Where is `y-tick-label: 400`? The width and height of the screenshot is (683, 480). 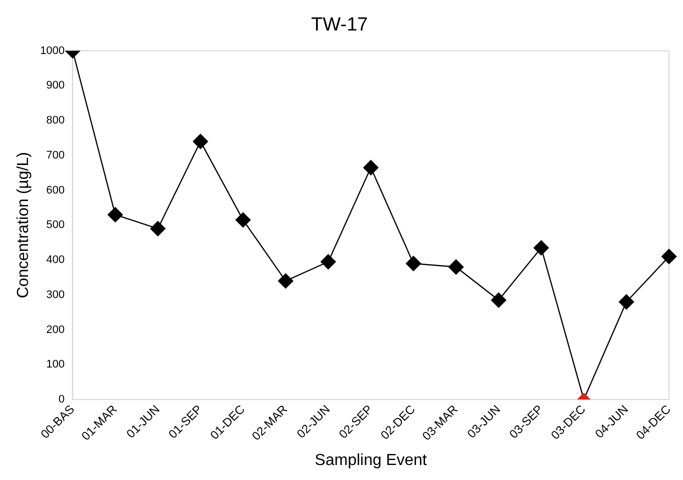
y-tick-label: 400 is located at coordinates (55, 260).